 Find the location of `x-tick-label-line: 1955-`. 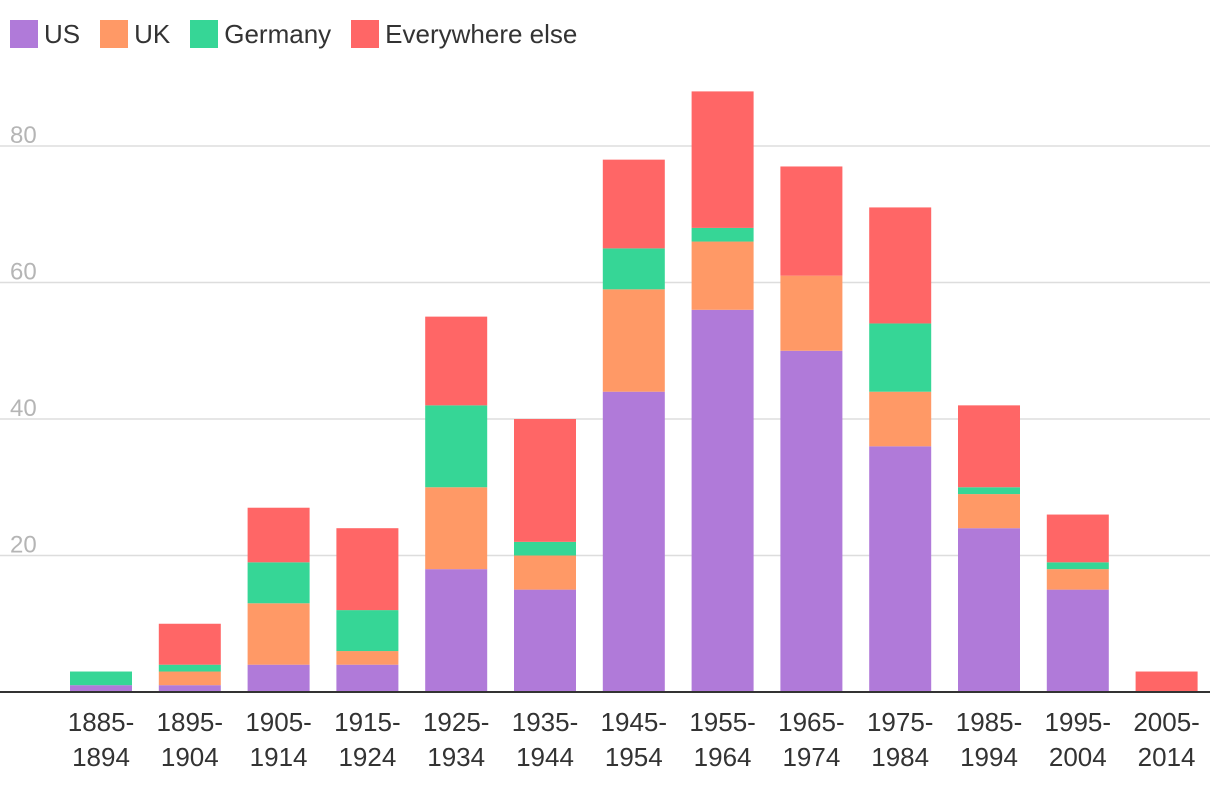

x-tick-label-line: 1955- is located at coordinates (722, 722).